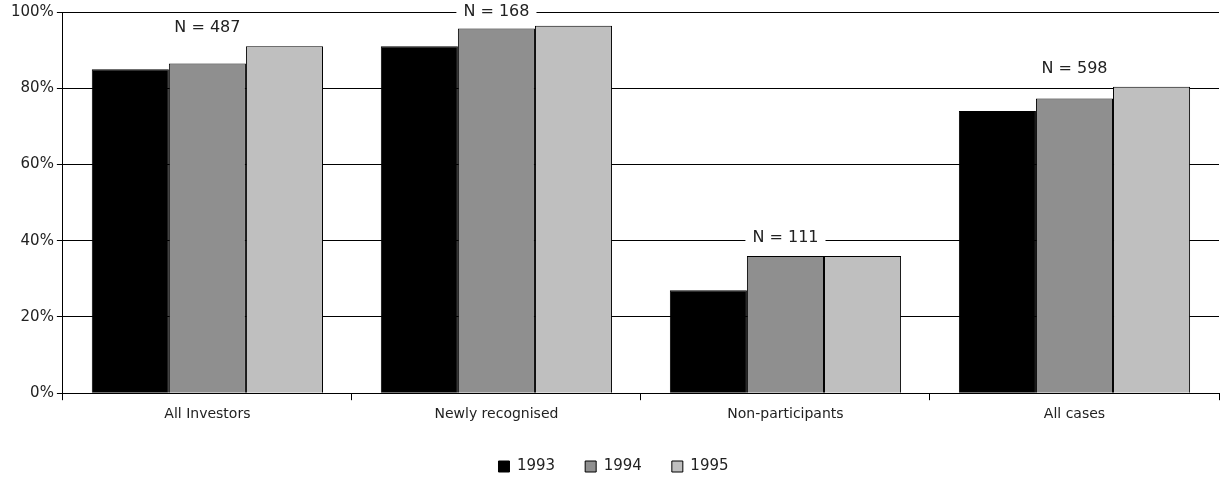 The image size is (1231, 488). Describe the element at coordinates (709, 465) in the screenshot. I see `legend-label: 1995` at that location.